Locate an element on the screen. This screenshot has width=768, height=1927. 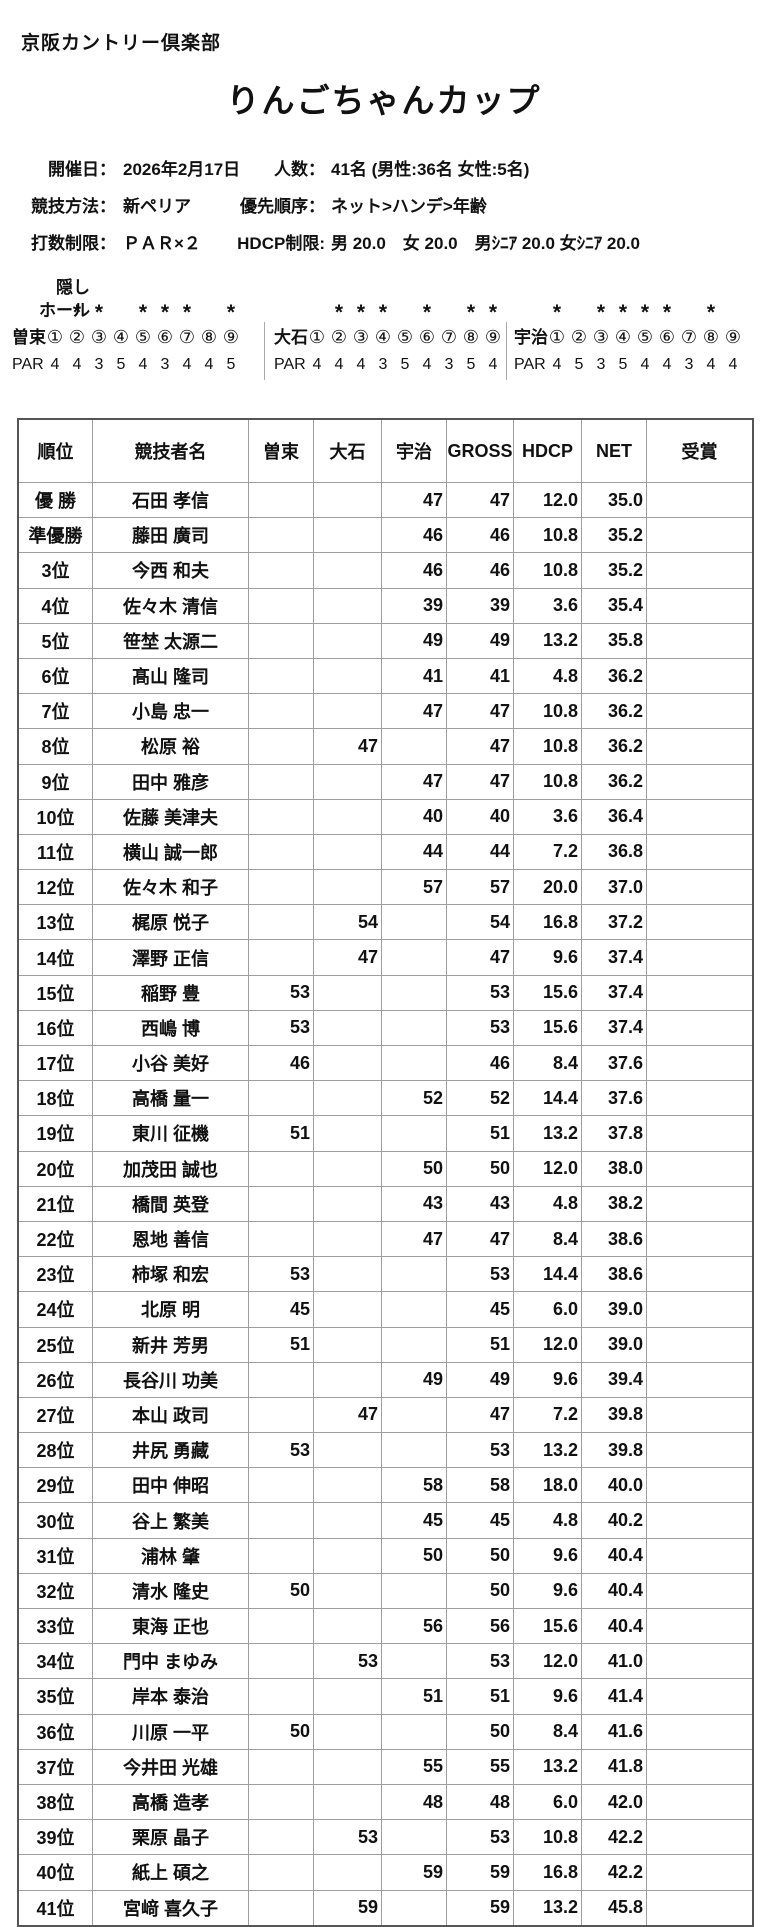
table-row: 12位 佐々木 和子 57 57 20.0 37.0 is located at coordinates (385, 888).